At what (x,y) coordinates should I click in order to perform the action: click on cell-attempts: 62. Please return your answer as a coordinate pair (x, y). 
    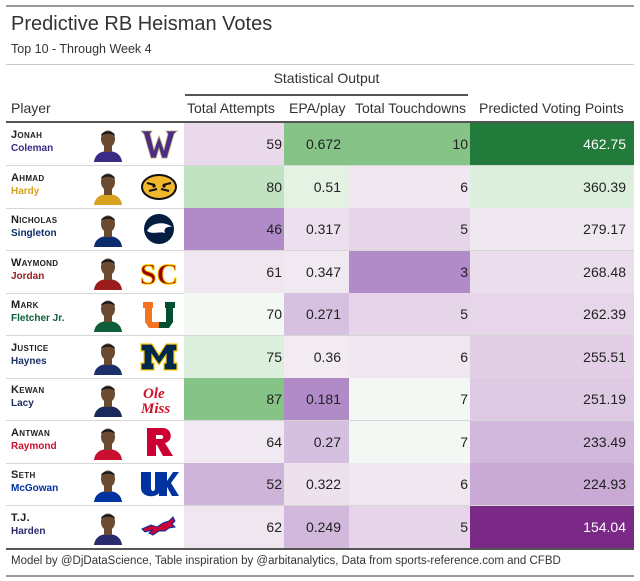
    Looking at the image, I should click on (237, 526).